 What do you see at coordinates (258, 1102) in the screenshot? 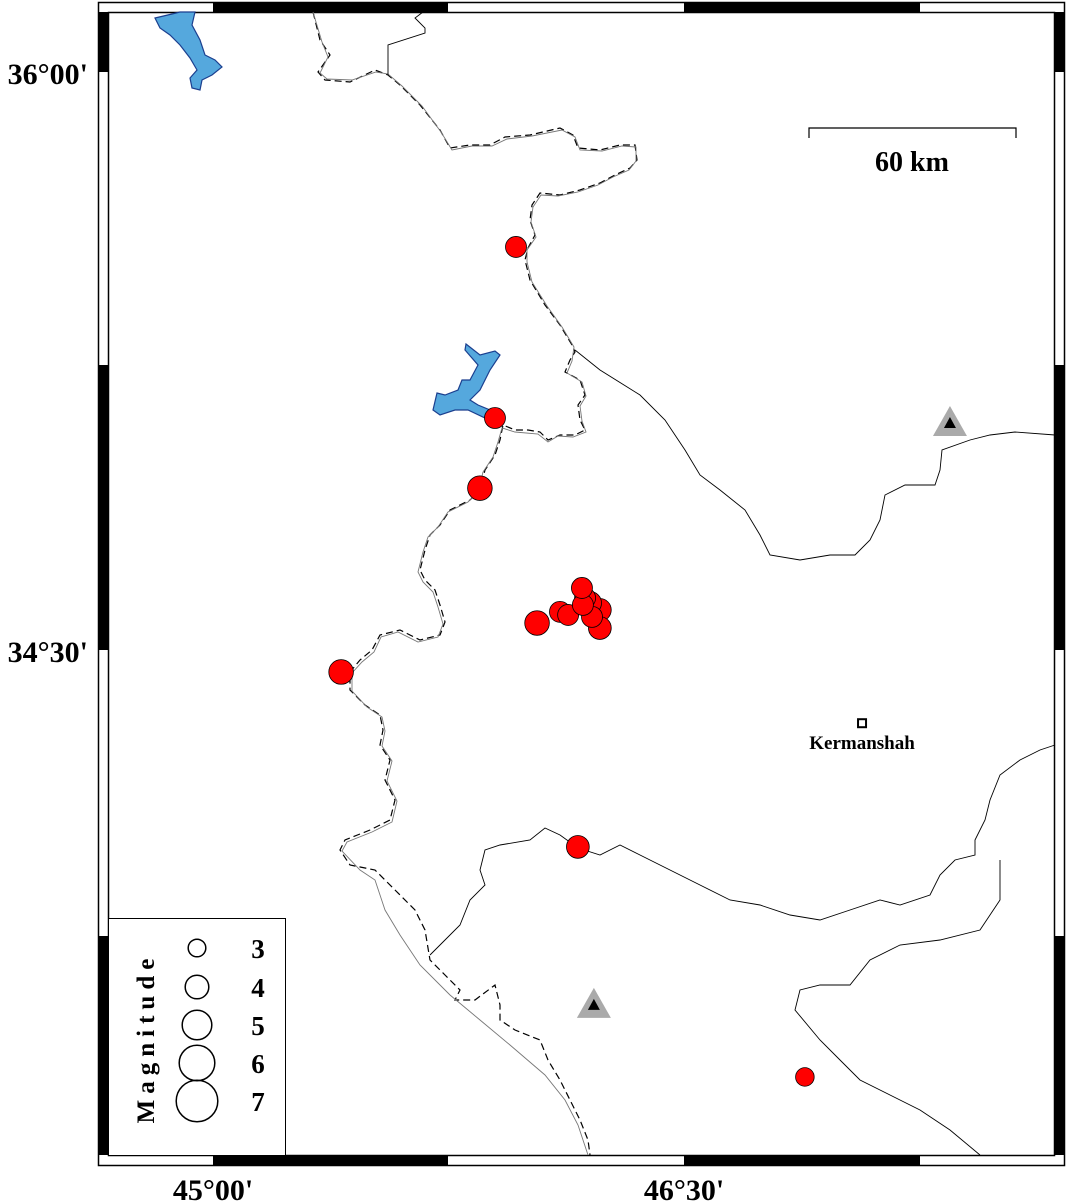
I see `legend-label: 7` at bounding box center [258, 1102].